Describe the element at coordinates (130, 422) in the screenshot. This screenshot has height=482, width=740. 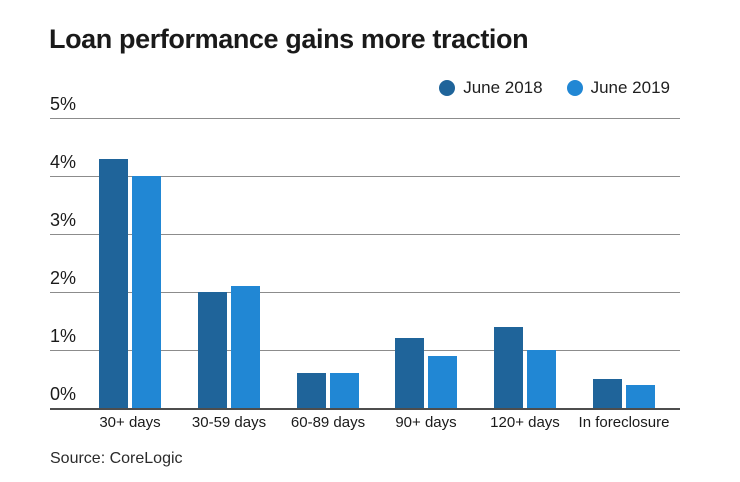
I see `x-category-label: 30+ days` at that location.